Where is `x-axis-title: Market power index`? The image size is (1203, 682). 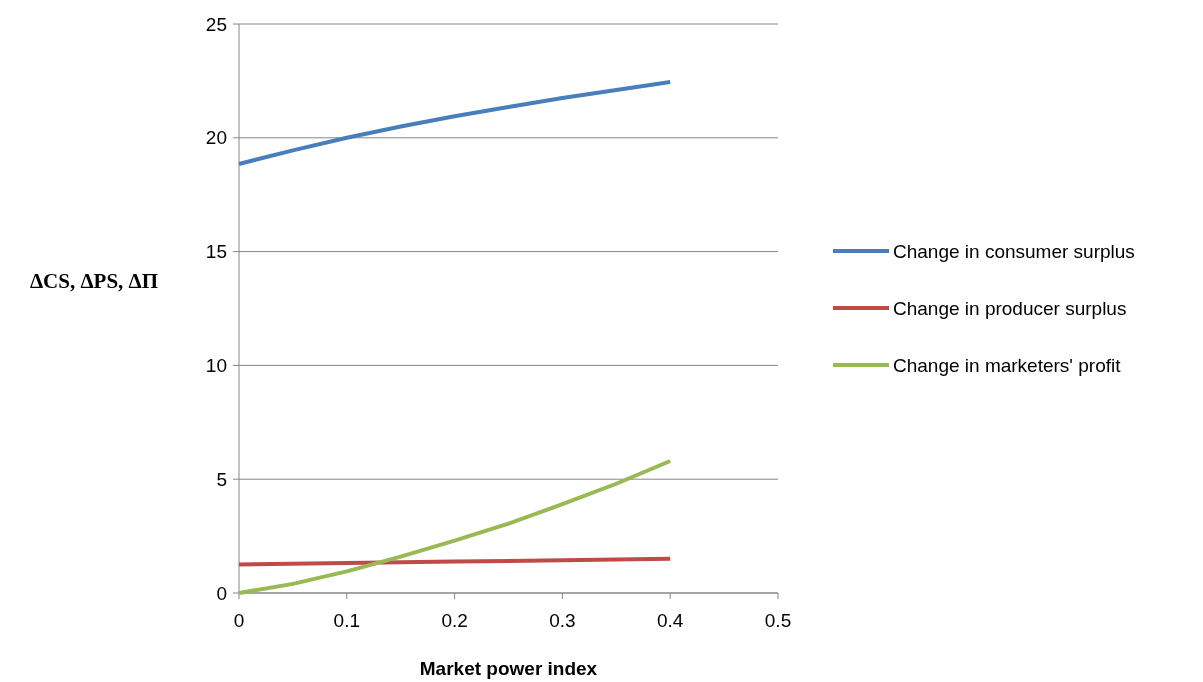
x-axis-title: Market power index is located at coordinates (508, 668).